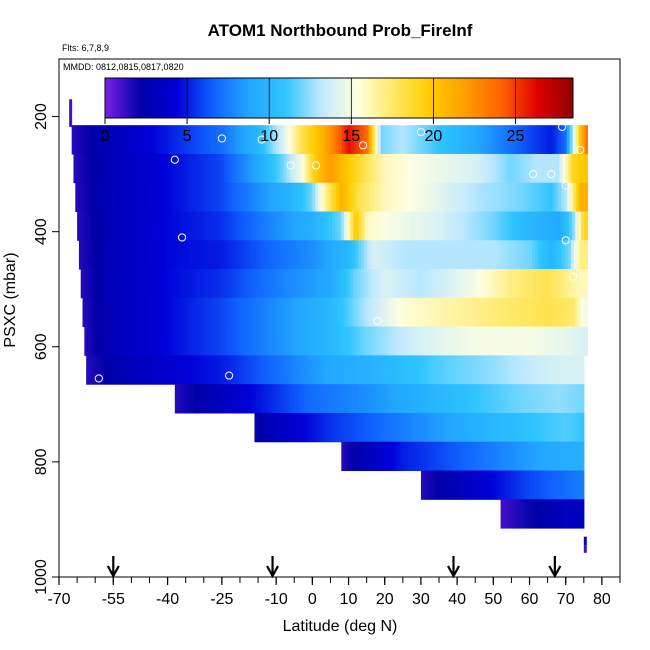  I want to click on x-tick-label: -70, so click(58, 599).